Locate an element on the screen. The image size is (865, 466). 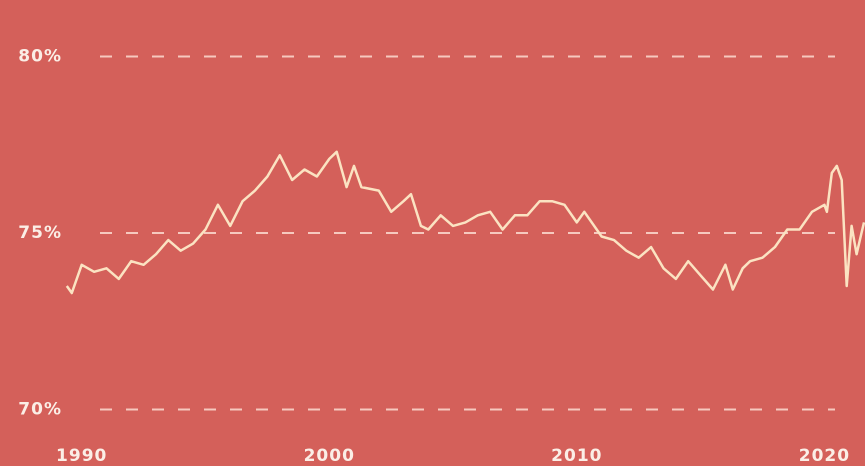
y-tick-label: 75% is located at coordinates (40, 233).